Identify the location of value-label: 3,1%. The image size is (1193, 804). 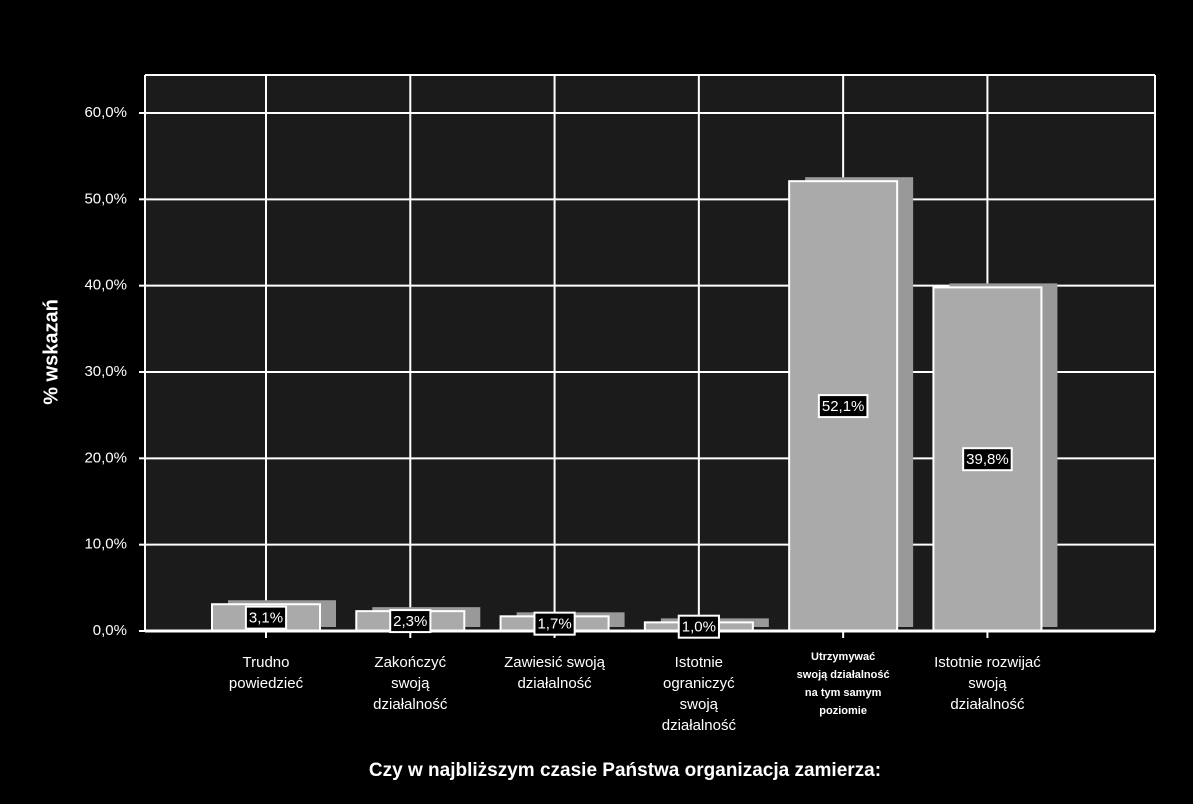
(266, 618).